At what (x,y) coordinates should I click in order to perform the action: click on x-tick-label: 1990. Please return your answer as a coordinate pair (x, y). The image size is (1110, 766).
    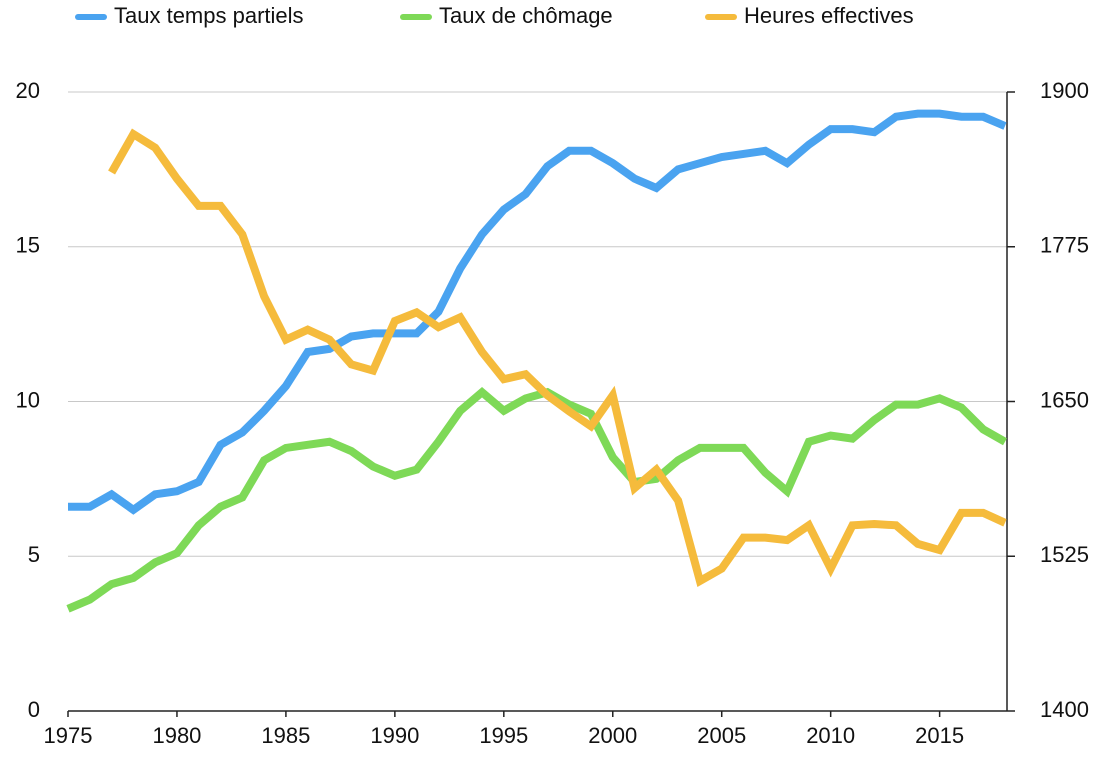
    Looking at the image, I should click on (394, 735).